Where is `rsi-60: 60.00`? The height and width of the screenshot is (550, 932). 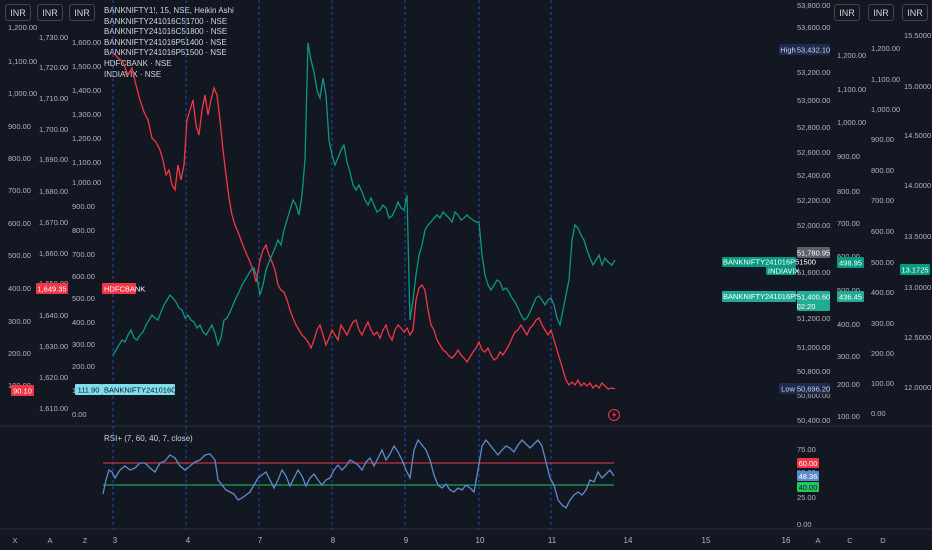
rsi-60: 60.00 is located at coordinates (808, 463).